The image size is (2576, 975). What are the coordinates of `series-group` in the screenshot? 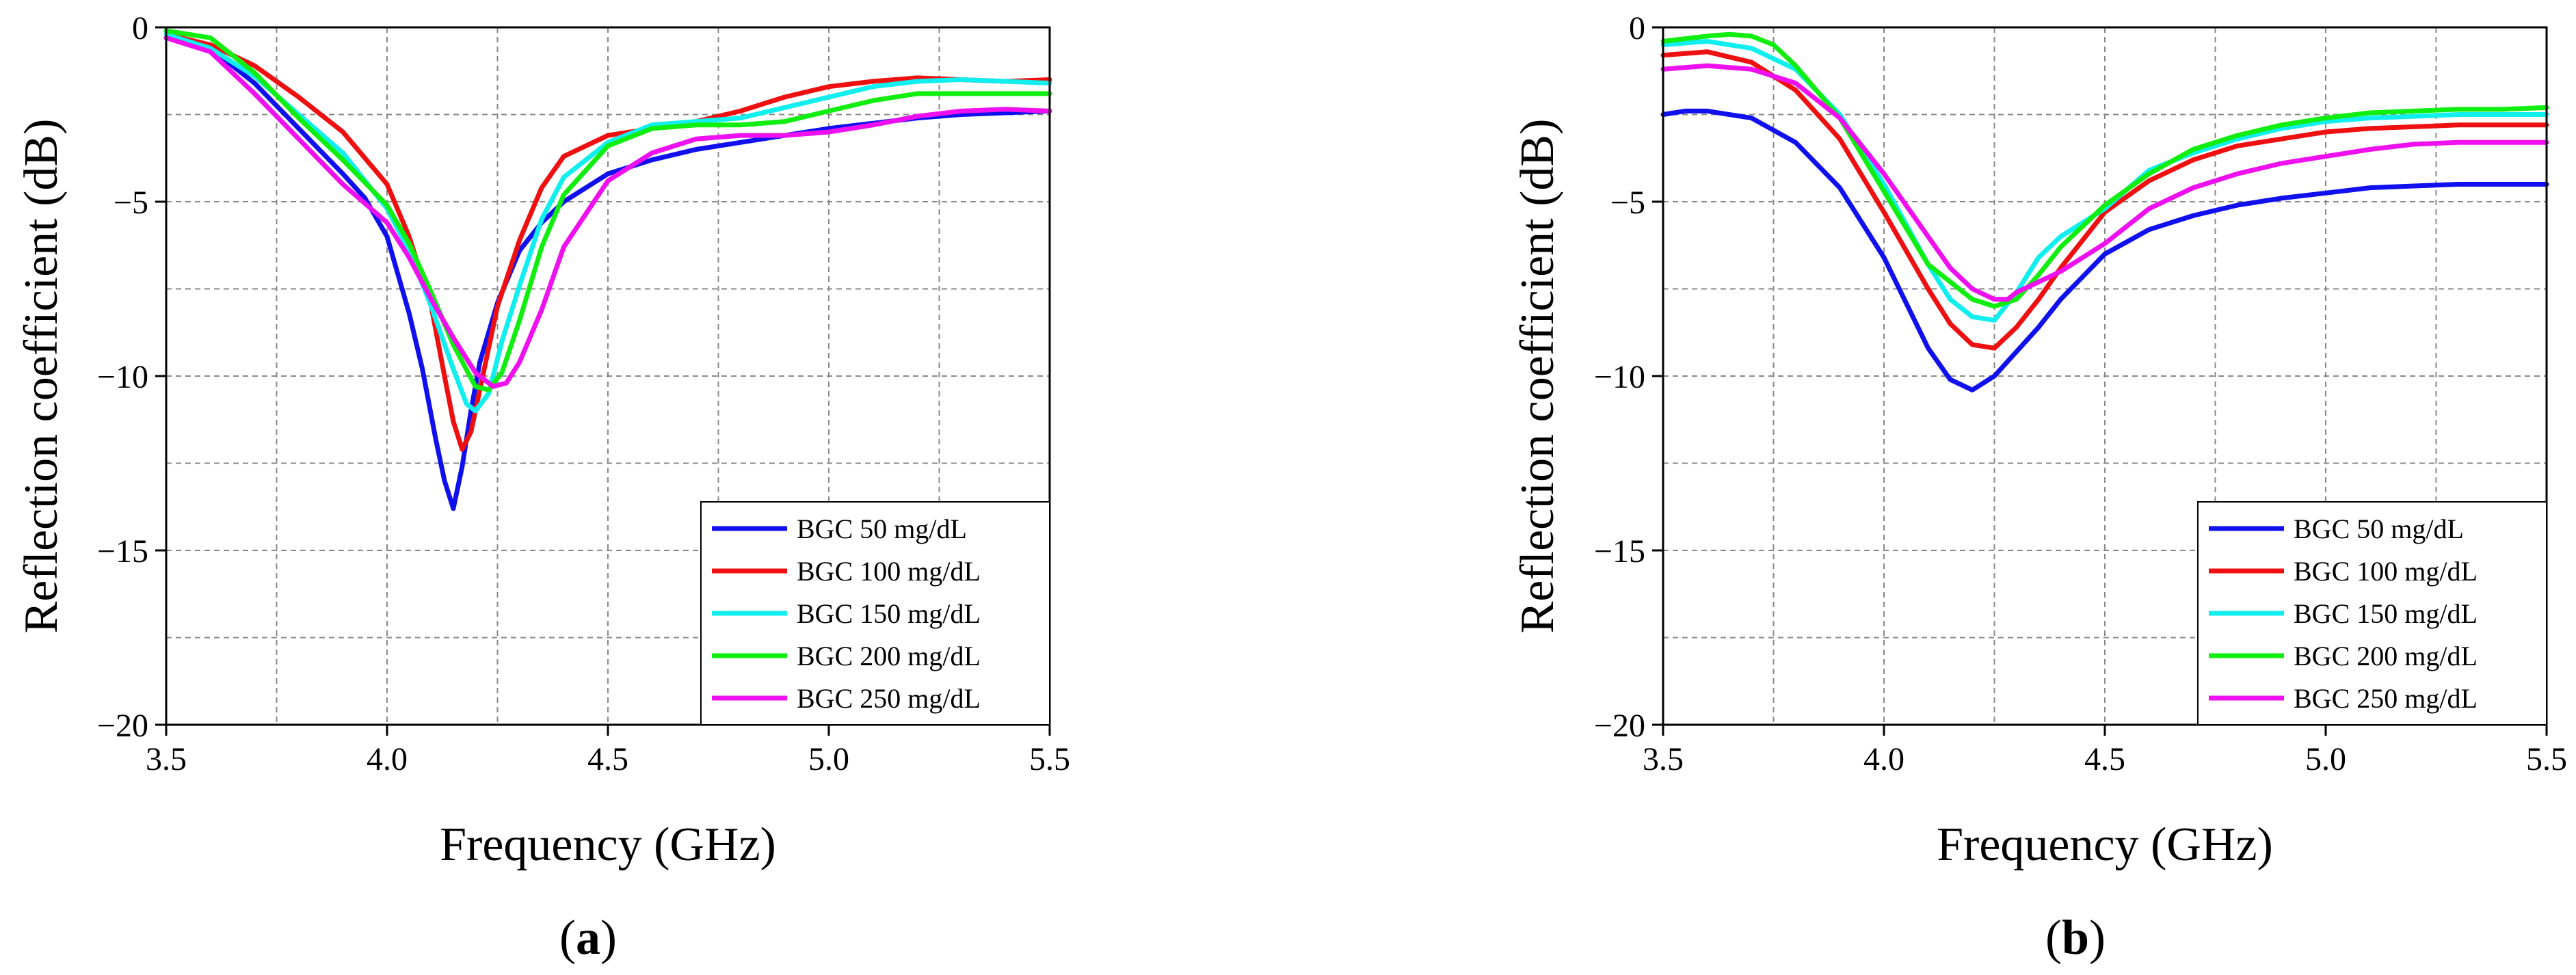 It's located at (2104, 211).